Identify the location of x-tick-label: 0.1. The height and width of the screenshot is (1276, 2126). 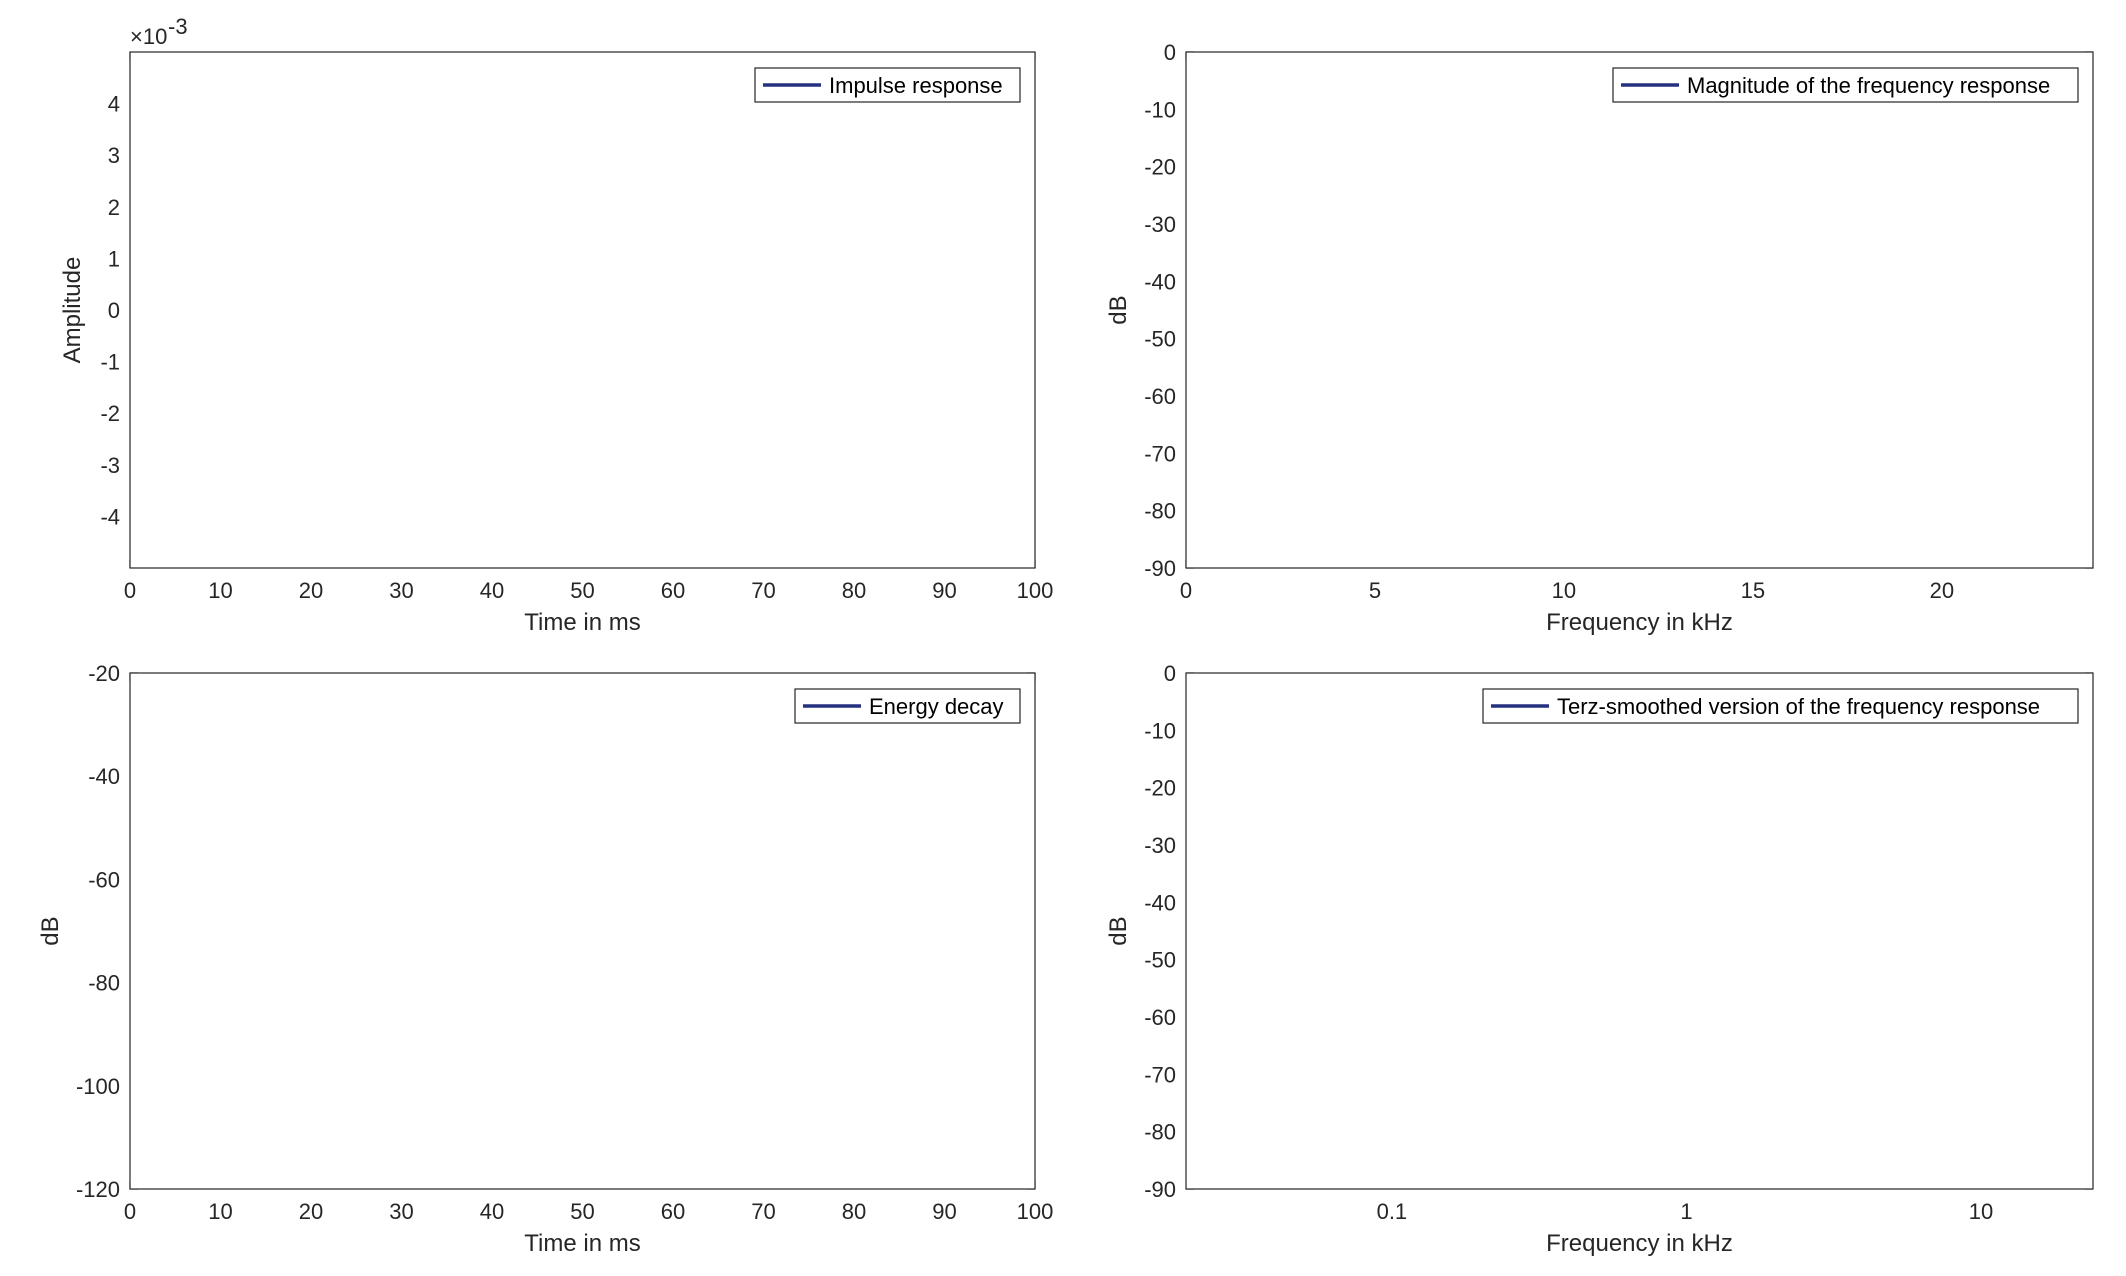
(1392, 1211).